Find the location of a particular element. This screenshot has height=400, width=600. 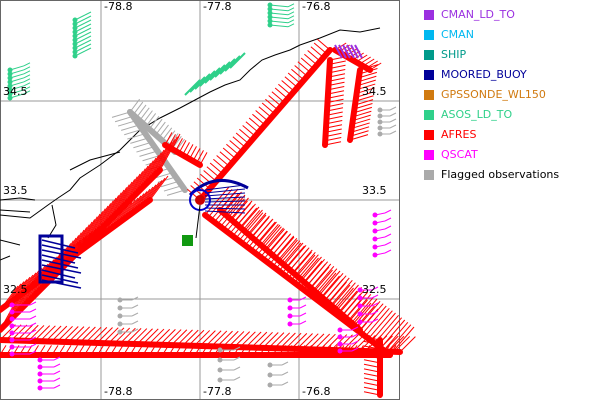

legend-label: SHIP is located at coordinates (453, 54).